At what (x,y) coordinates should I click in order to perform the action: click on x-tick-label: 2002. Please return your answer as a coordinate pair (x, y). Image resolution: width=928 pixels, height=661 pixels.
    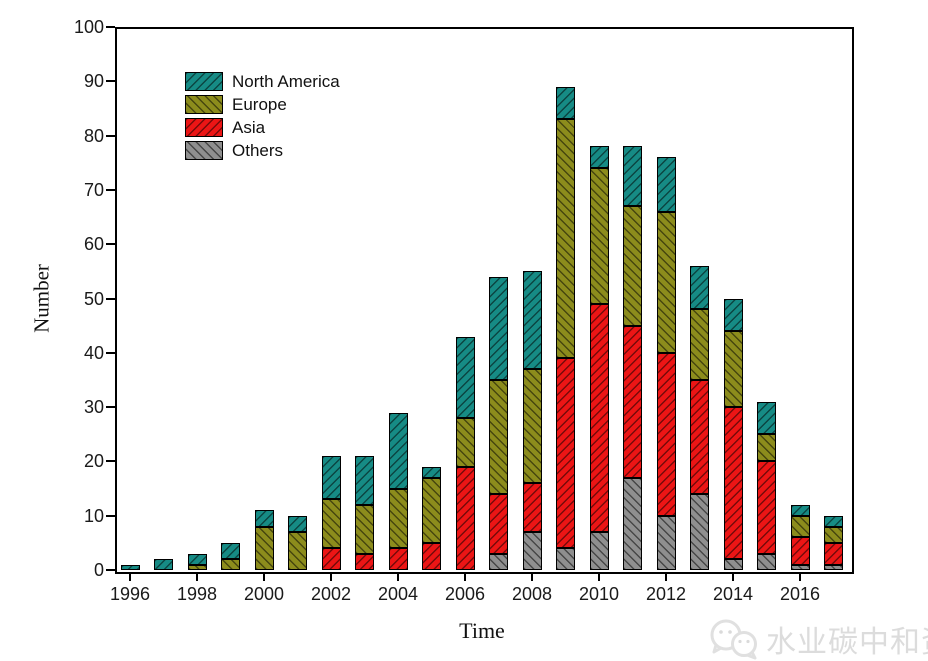
    Looking at the image, I should click on (331, 594).